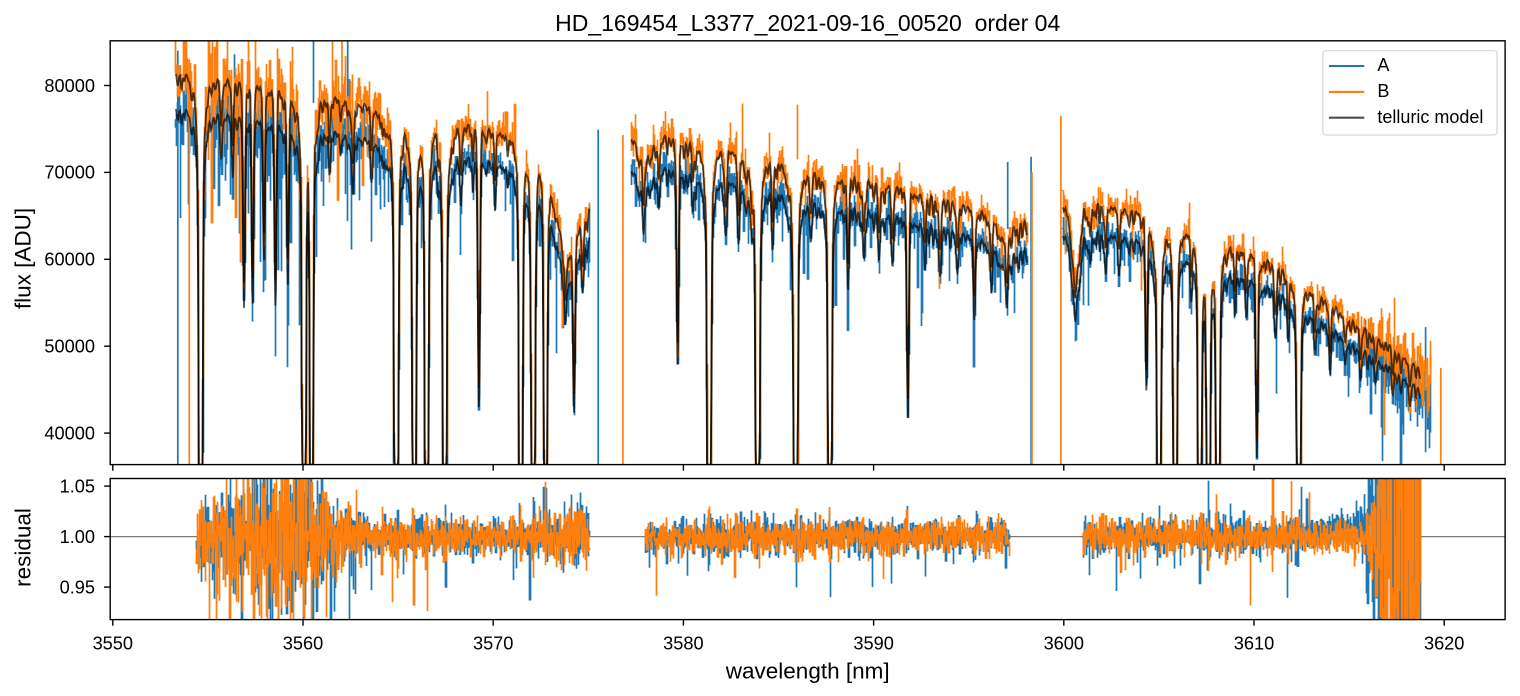 This screenshot has width=1520, height=696. I want to click on svg-text: 1.00, so click(77, 537).